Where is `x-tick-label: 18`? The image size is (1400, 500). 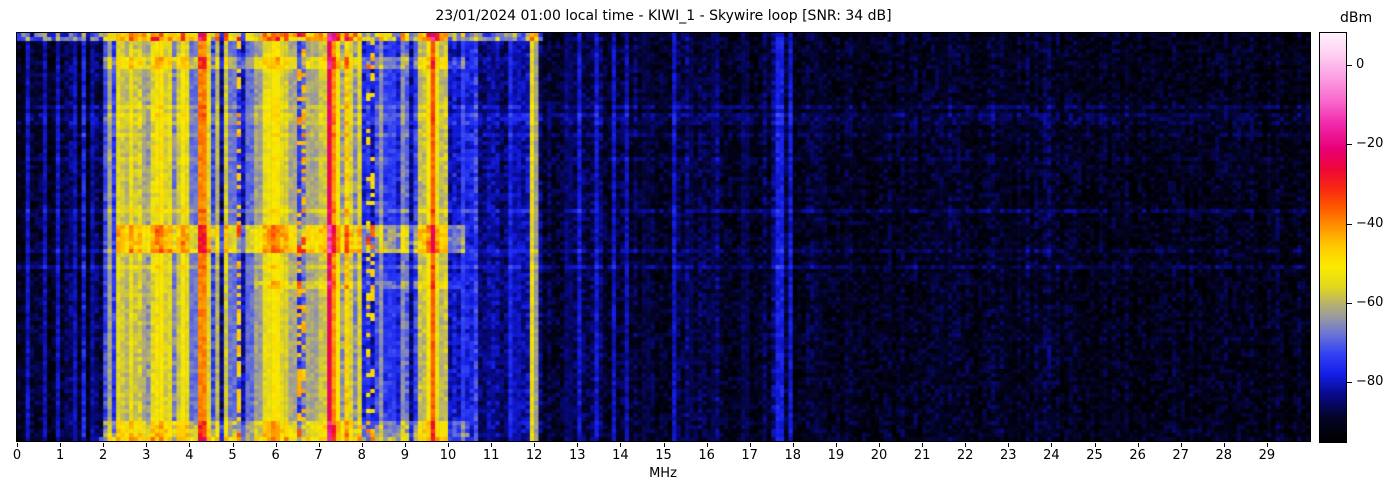
x-tick-label: 18 is located at coordinates (793, 455).